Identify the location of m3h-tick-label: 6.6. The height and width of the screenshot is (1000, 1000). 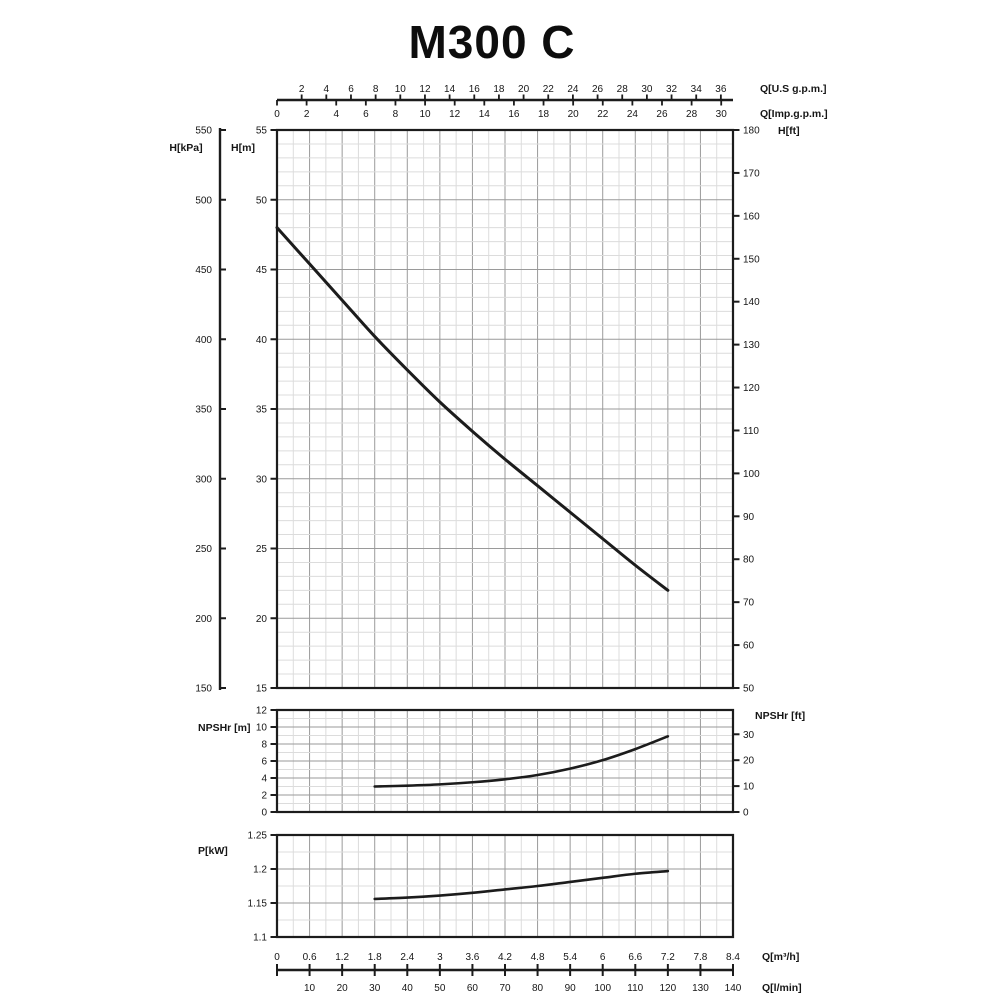
(635, 957).